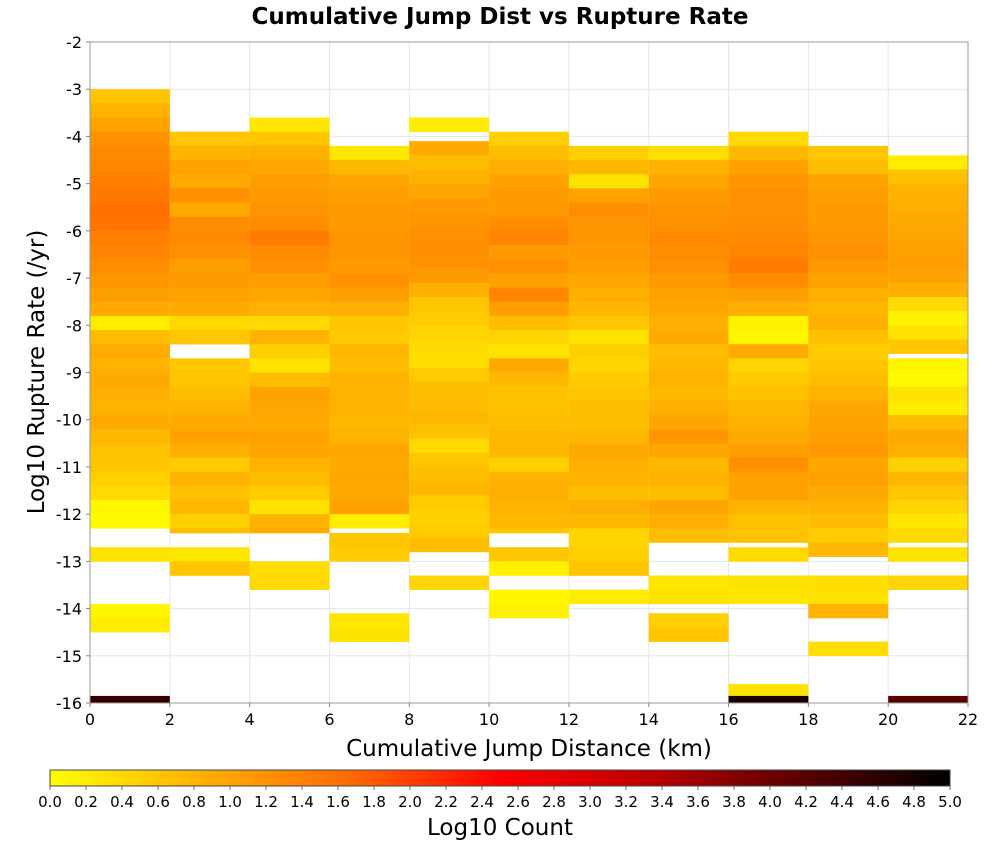 The height and width of the screenshot is (850, 1000). What do you see at coordinates (74, 231) in the screenshot?
I see `y-tick-label: -6` at bounding box center [74, 231].